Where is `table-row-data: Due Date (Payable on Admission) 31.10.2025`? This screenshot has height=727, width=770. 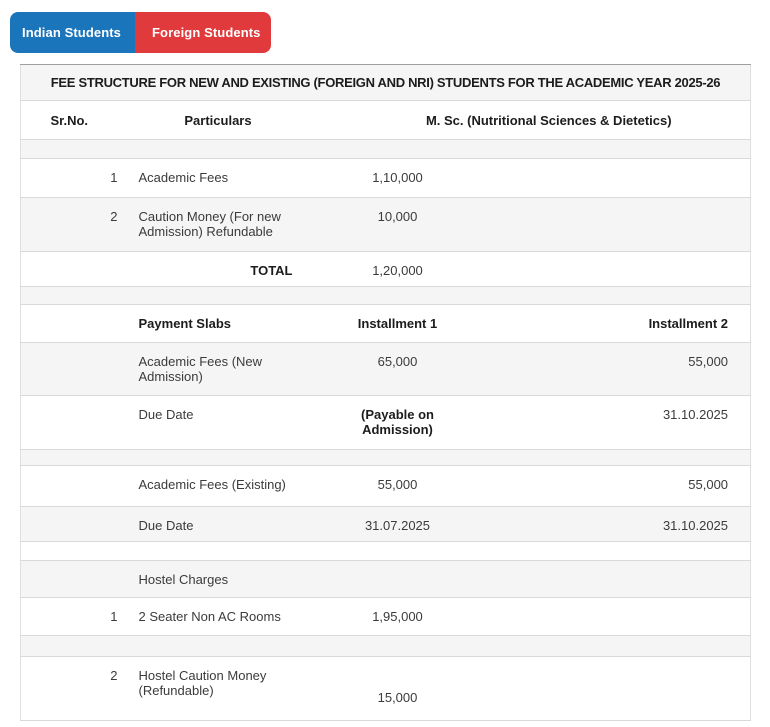
table-row-data: Due Date (Payable on Admission) 31.10.2025 is located at coordinates (385, 422).